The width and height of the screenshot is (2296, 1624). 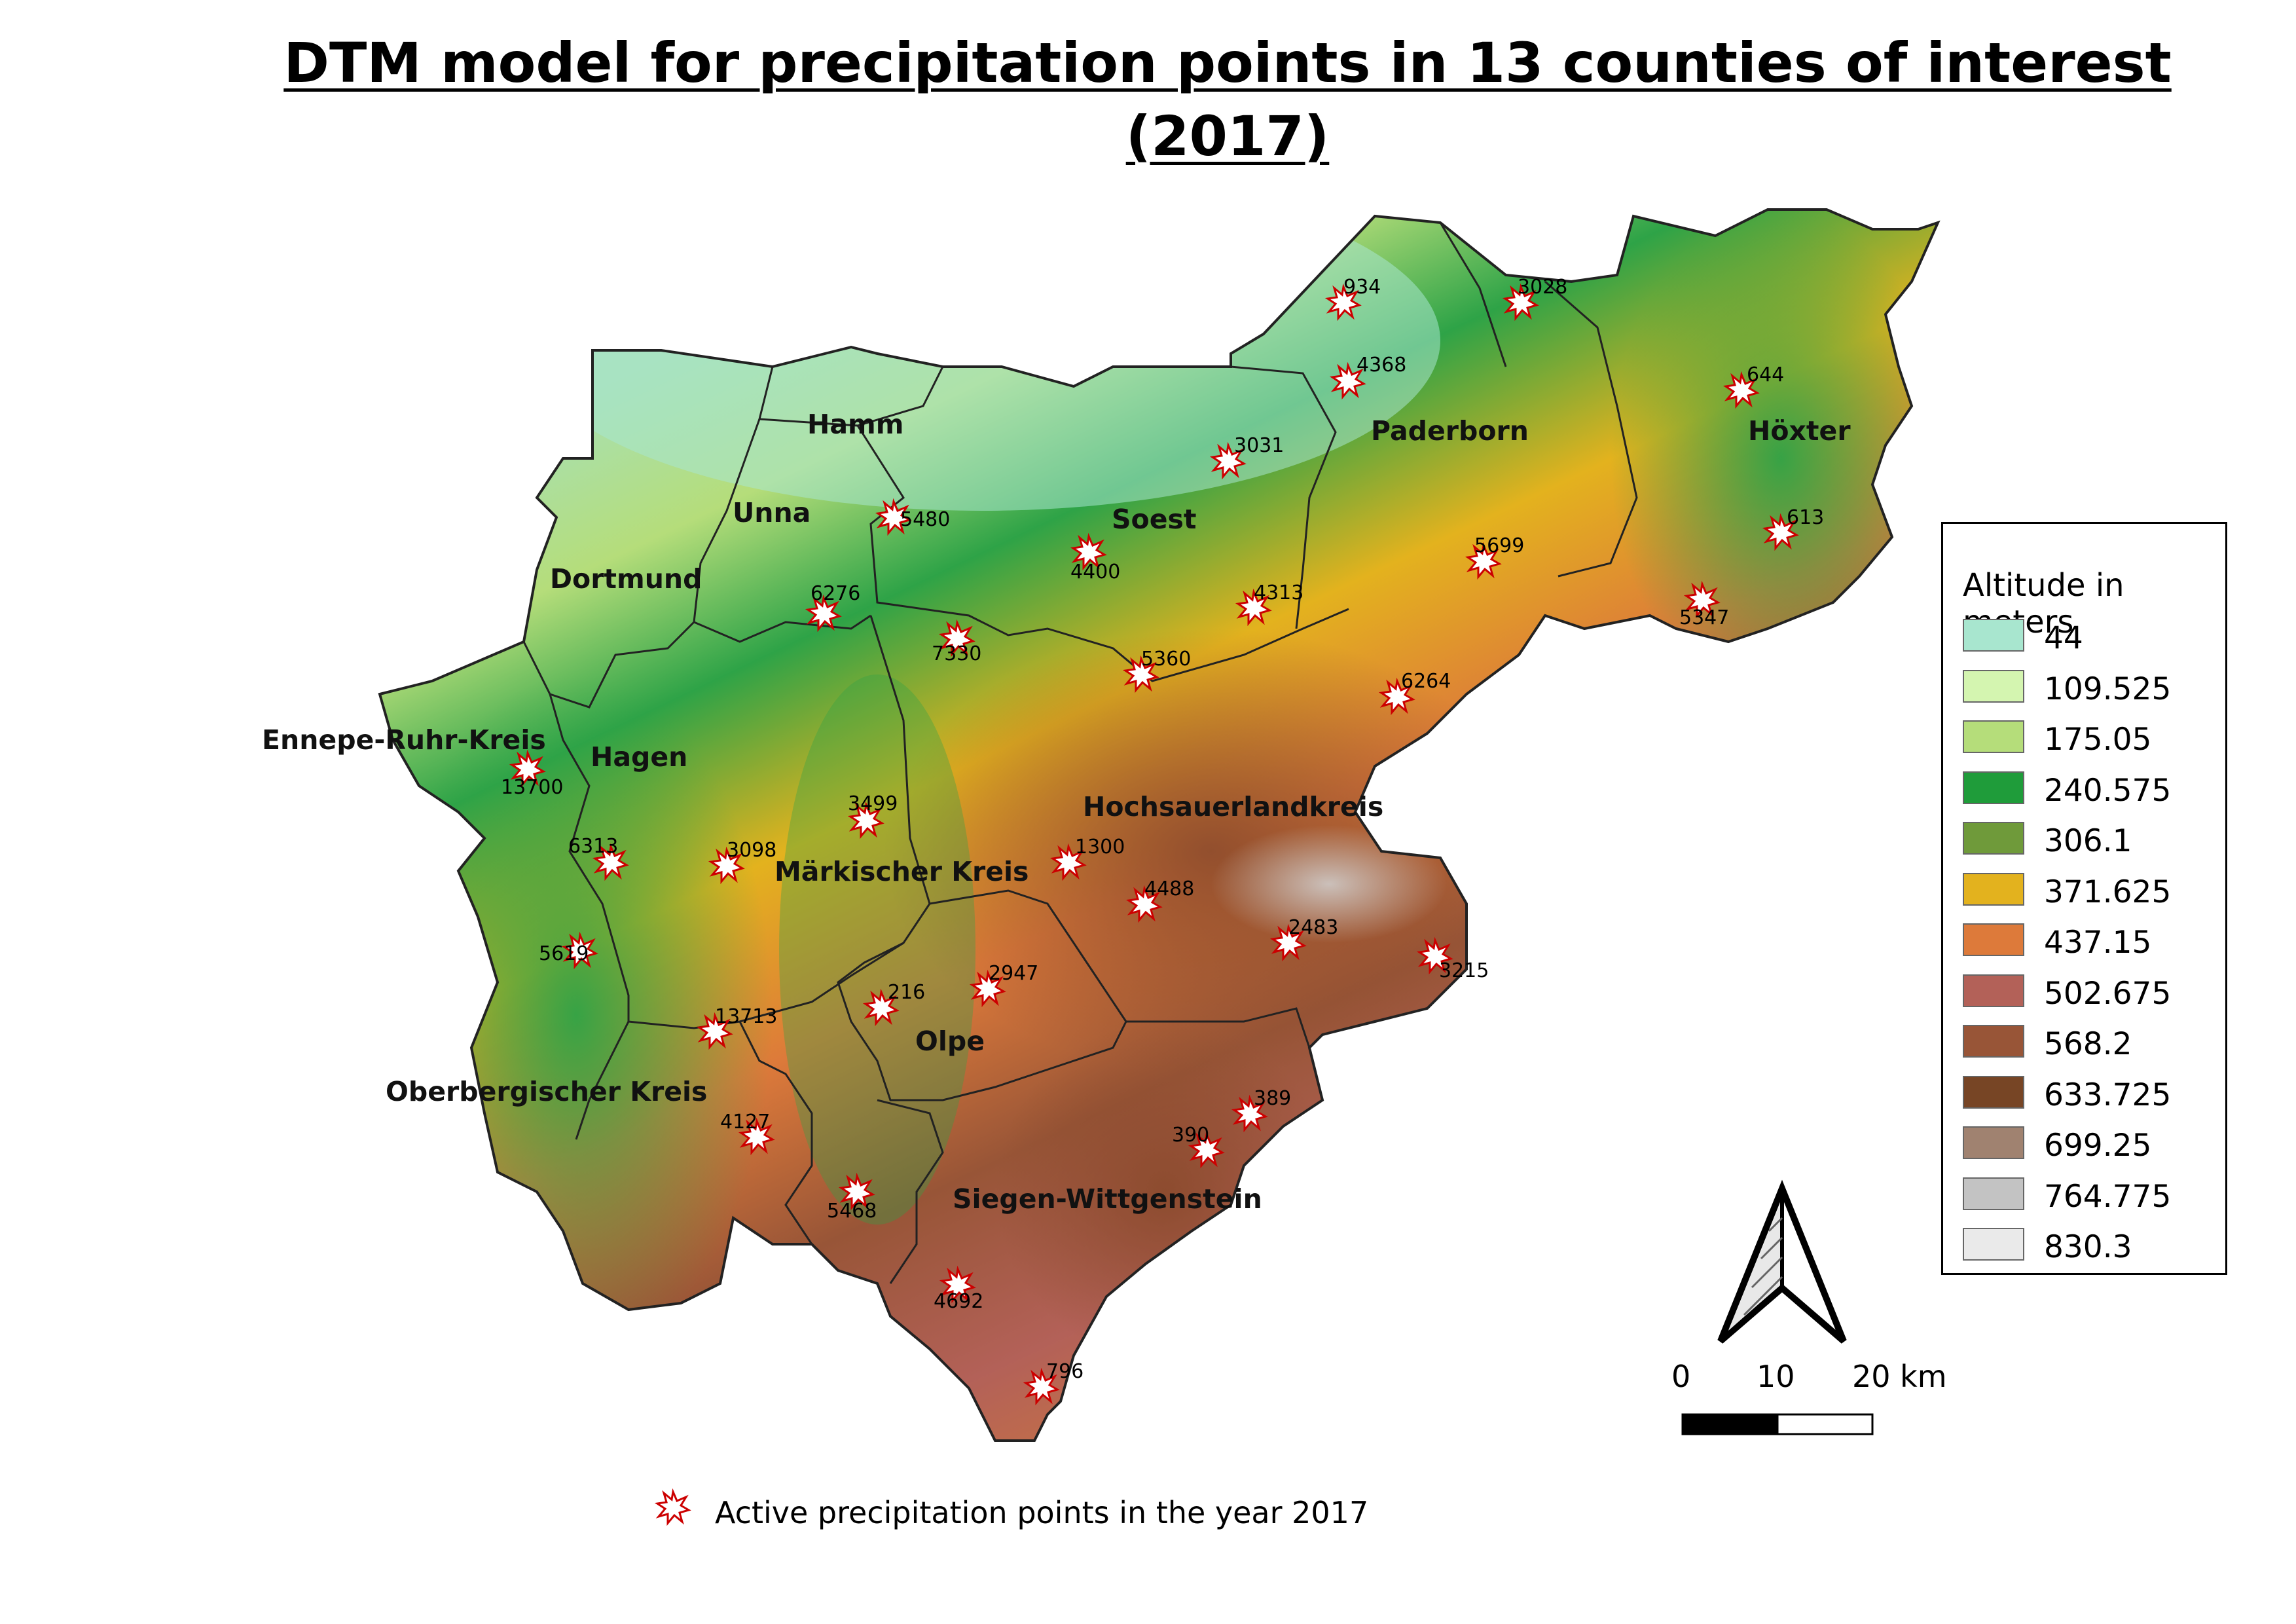 What do you see at coordinates (1426, 681) in the screenshot?
I see `station-label: 6264` at bounding box center [1426, 681].